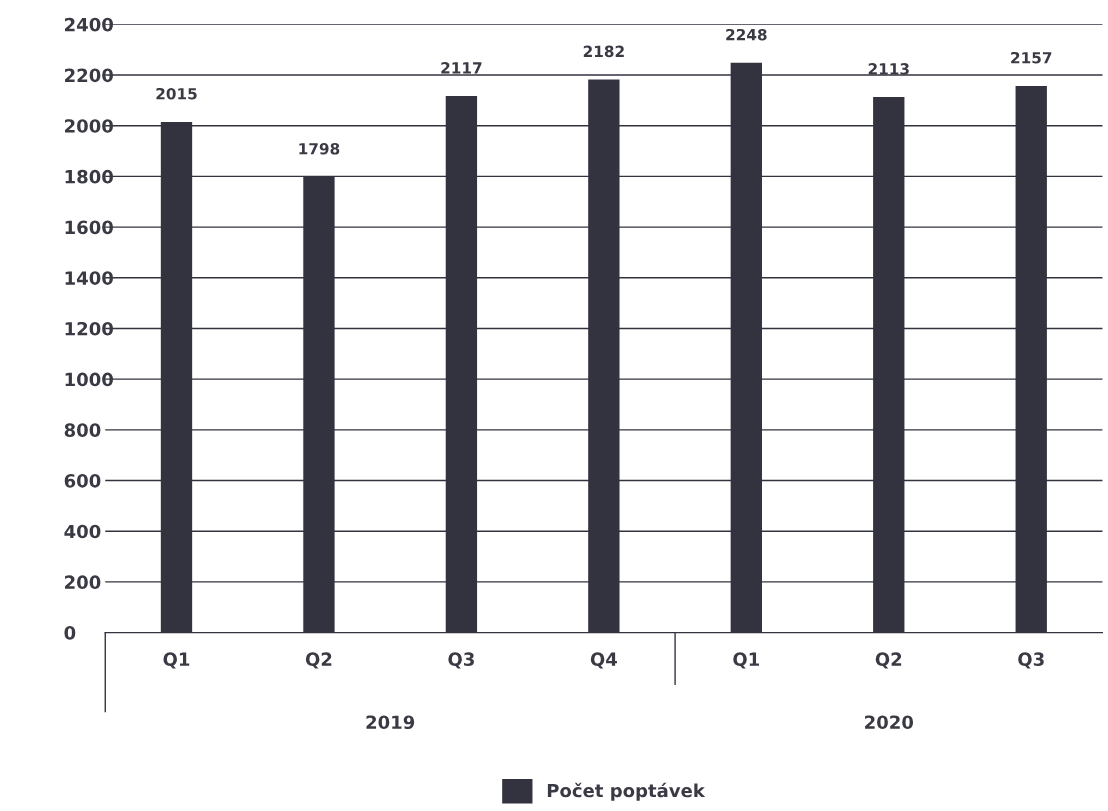 The height and width of the screenshot is (811, 1108). What do you see at coordinates (89, 24) in the screenshot?
I see `y-tick-label: 2400` at bounding box center [89, 24].